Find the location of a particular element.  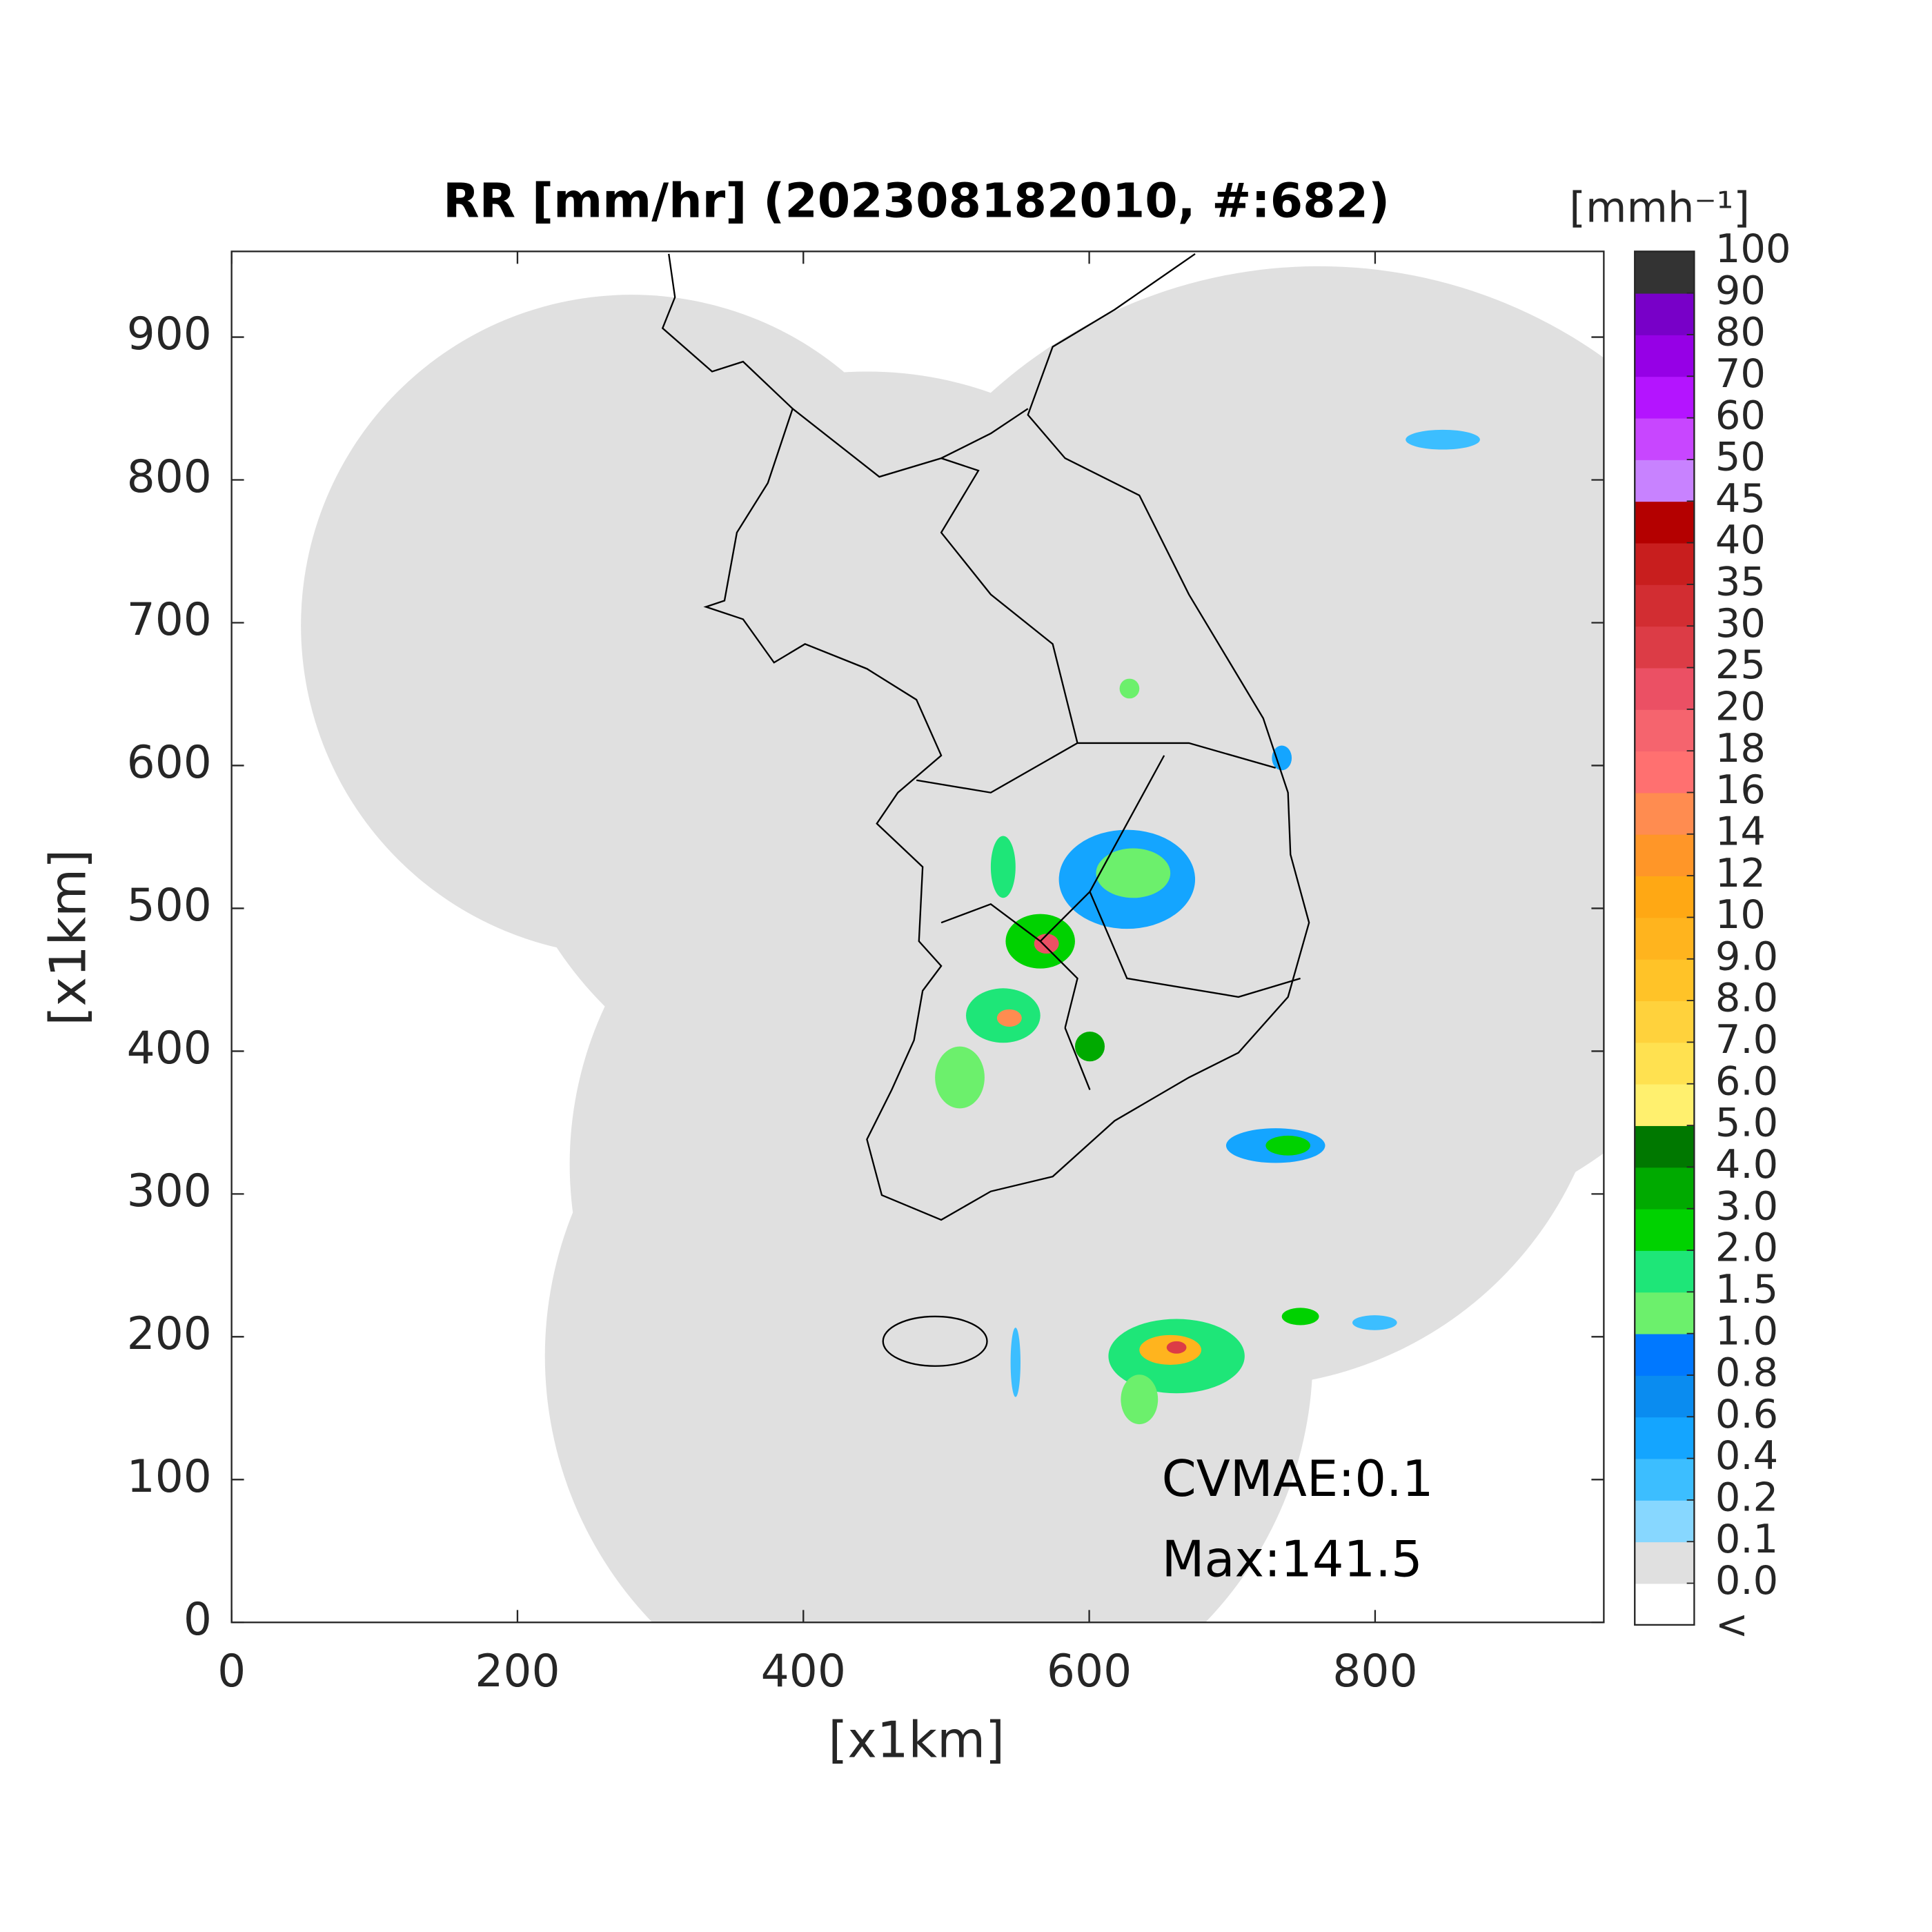

colorbar-title: [mmh⁻¹] is located at coordinates (1659, 208).